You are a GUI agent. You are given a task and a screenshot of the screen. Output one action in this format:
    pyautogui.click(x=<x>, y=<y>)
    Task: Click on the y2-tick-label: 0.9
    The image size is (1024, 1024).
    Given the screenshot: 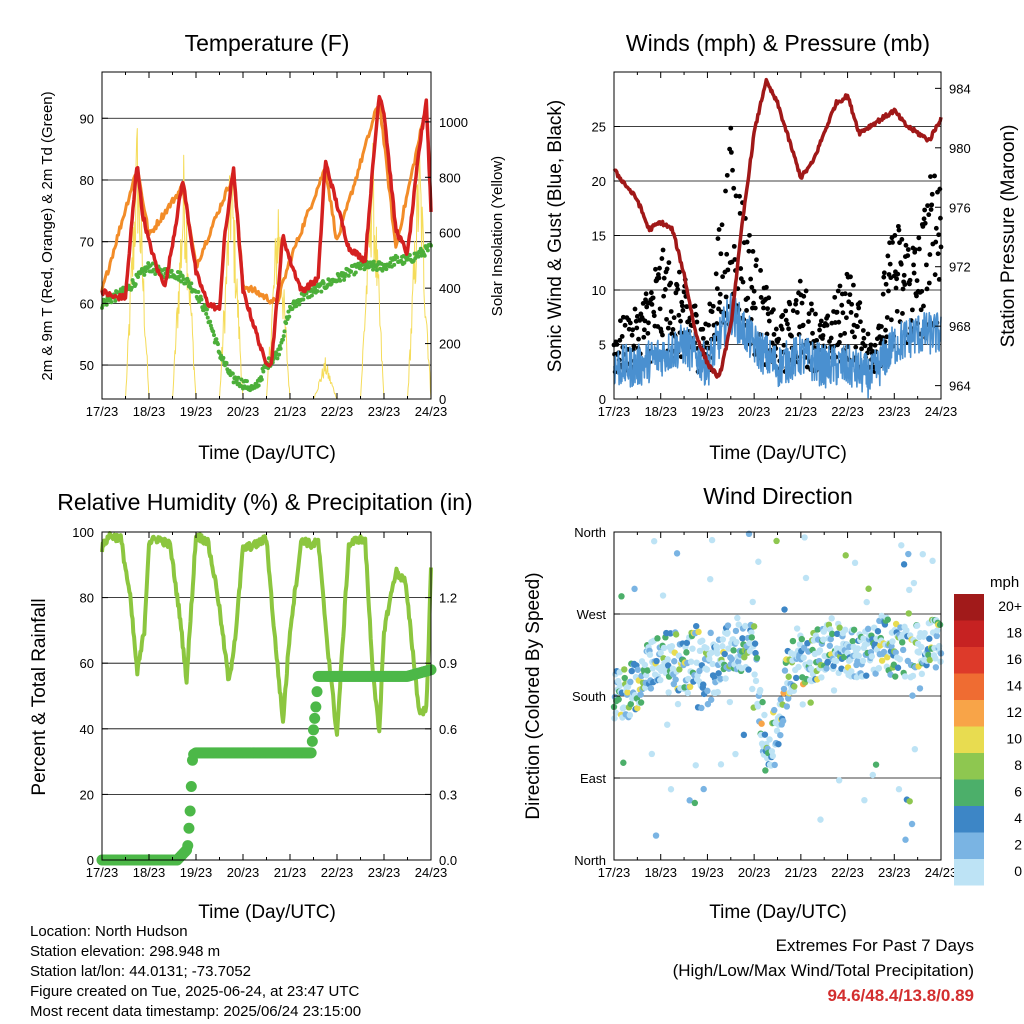 What is the action you would take?
    pyautogui.click(x=448, y=663)
    